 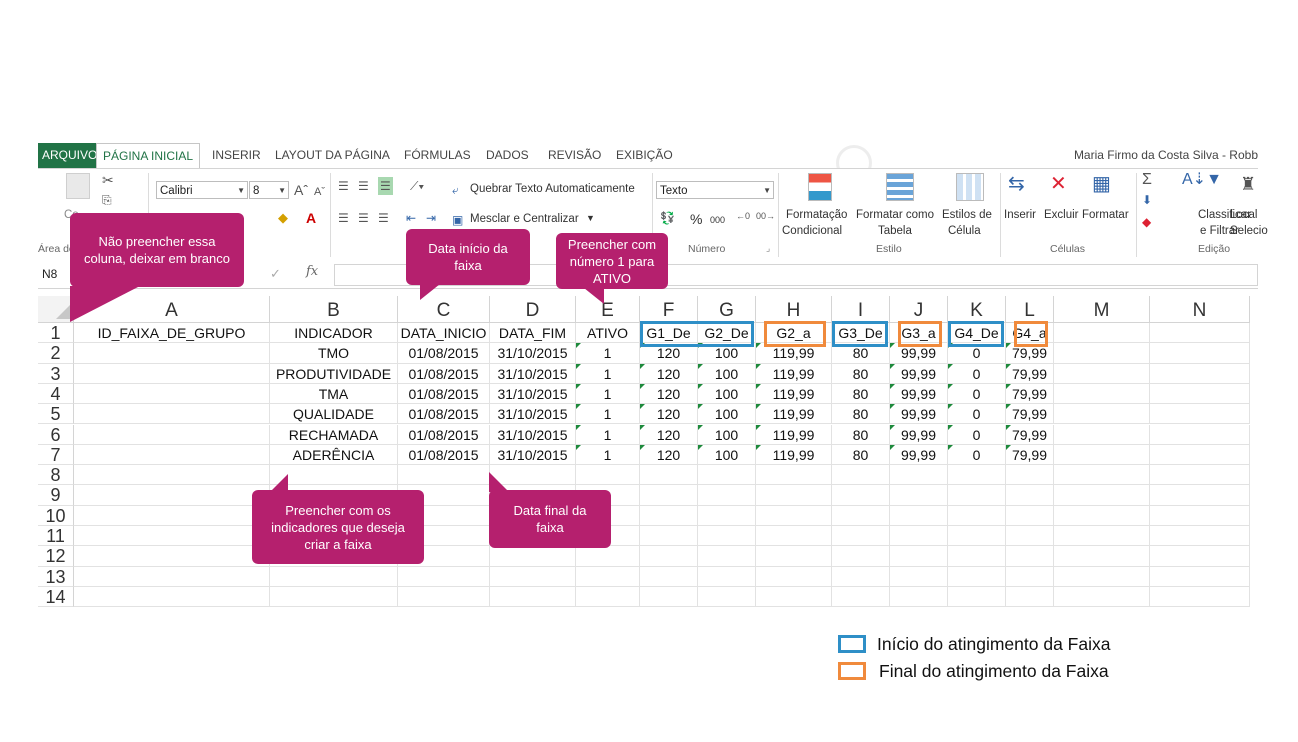 What do you see at coordinates (78, 186) in the screenshot?
I see `paste-icon` at bounding box center [78, 186].